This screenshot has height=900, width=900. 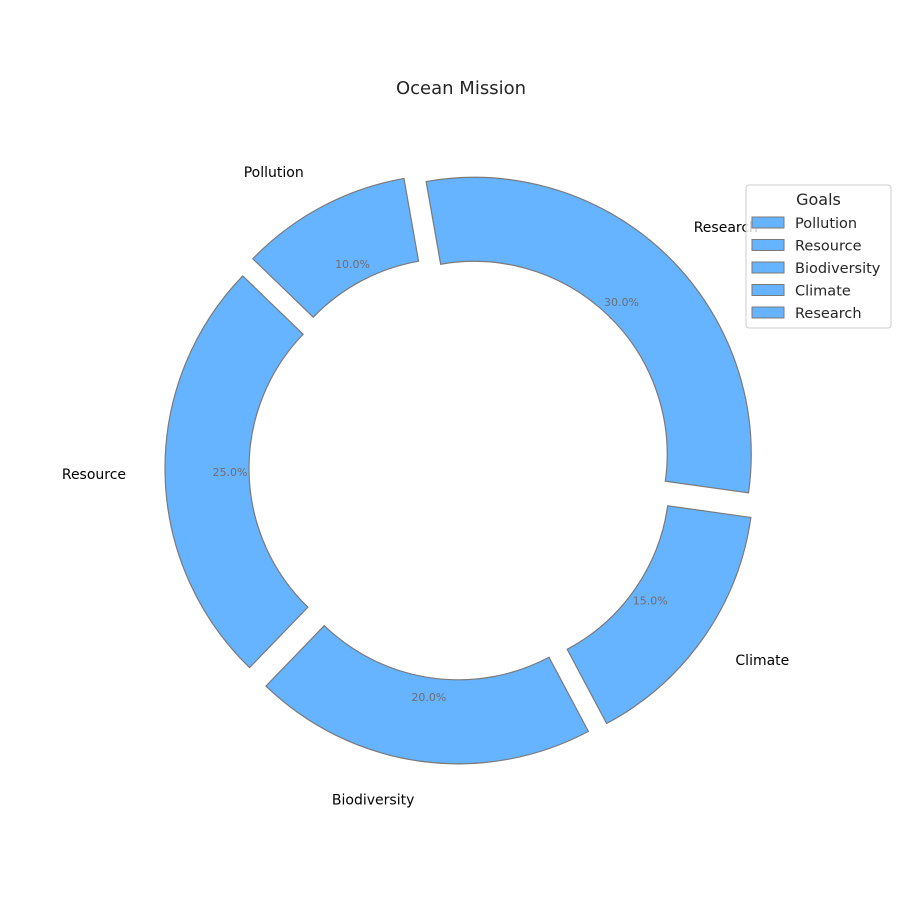 What do you see at coordinates (828, 314) in the screenshot?
I see `legend-label-research: Research` at bounding box center [828, 314].